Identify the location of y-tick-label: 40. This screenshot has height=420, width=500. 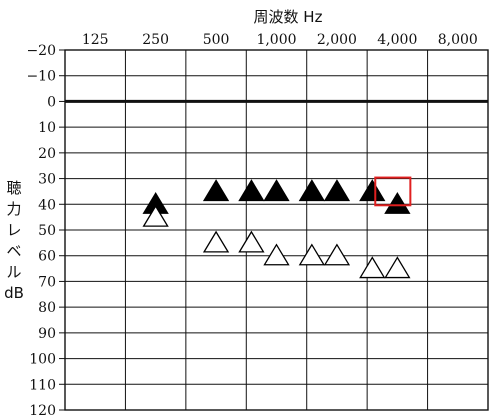
(47, 205).